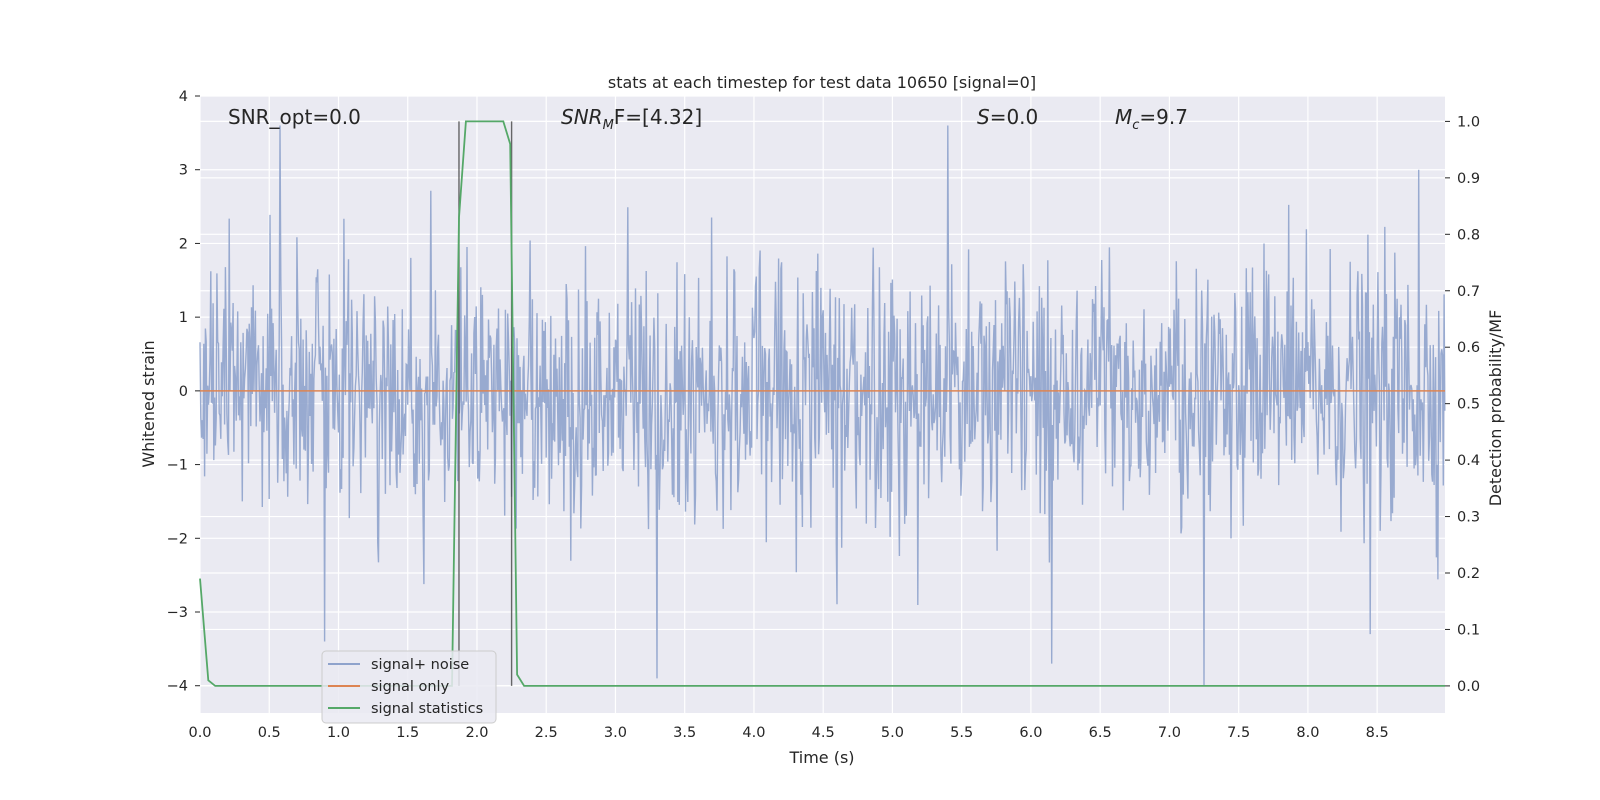  What do you see at coordinates (1238, 733) in the screenshot?
I see `x-tick-label: 7.5` at bounding box center [1238, 733].